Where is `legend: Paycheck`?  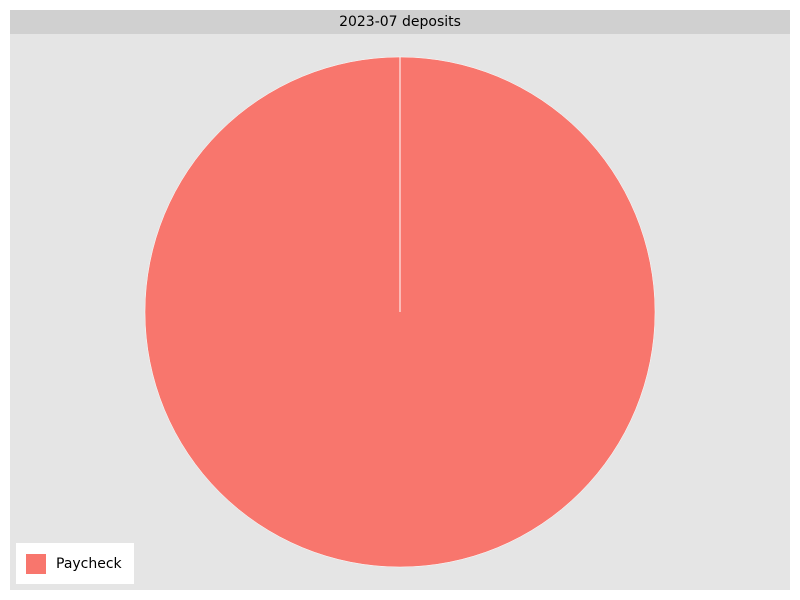 legend: Paycheck is located at coordinates (75, 563).